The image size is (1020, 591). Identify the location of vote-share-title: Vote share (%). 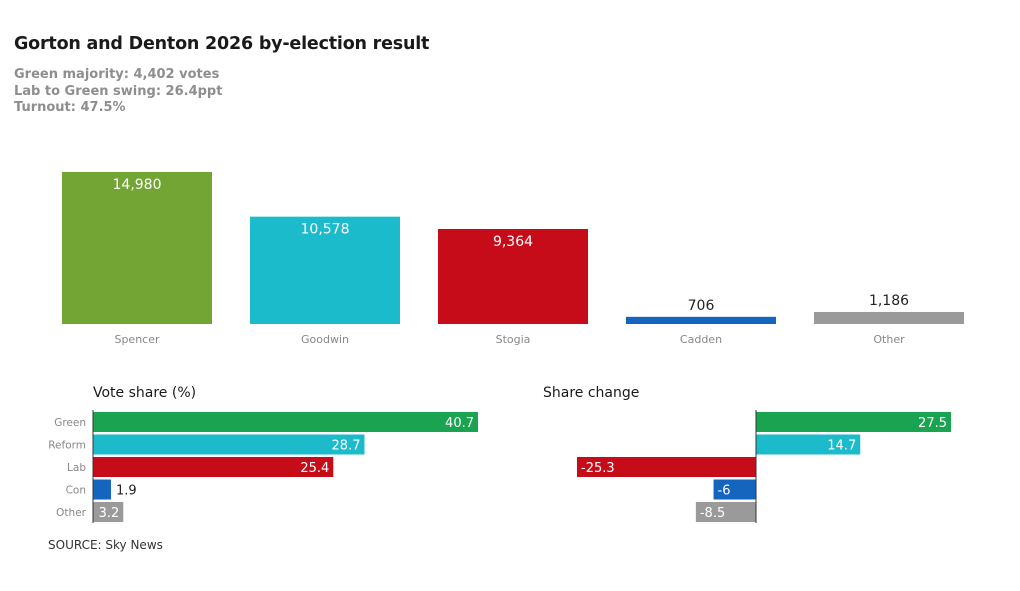
(144, 393).